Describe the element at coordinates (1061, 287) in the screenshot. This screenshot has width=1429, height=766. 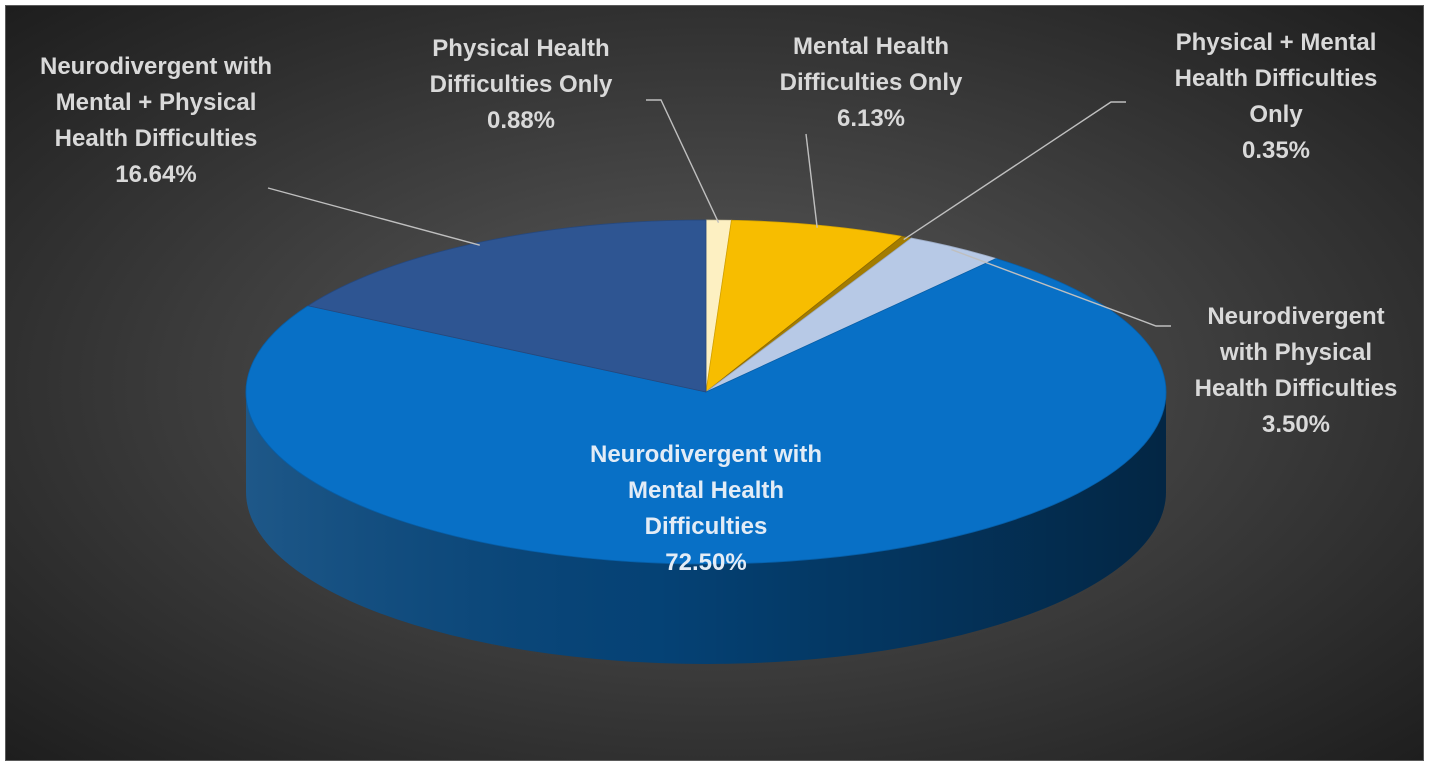
I see `leader-line-nd-physical` at that location.